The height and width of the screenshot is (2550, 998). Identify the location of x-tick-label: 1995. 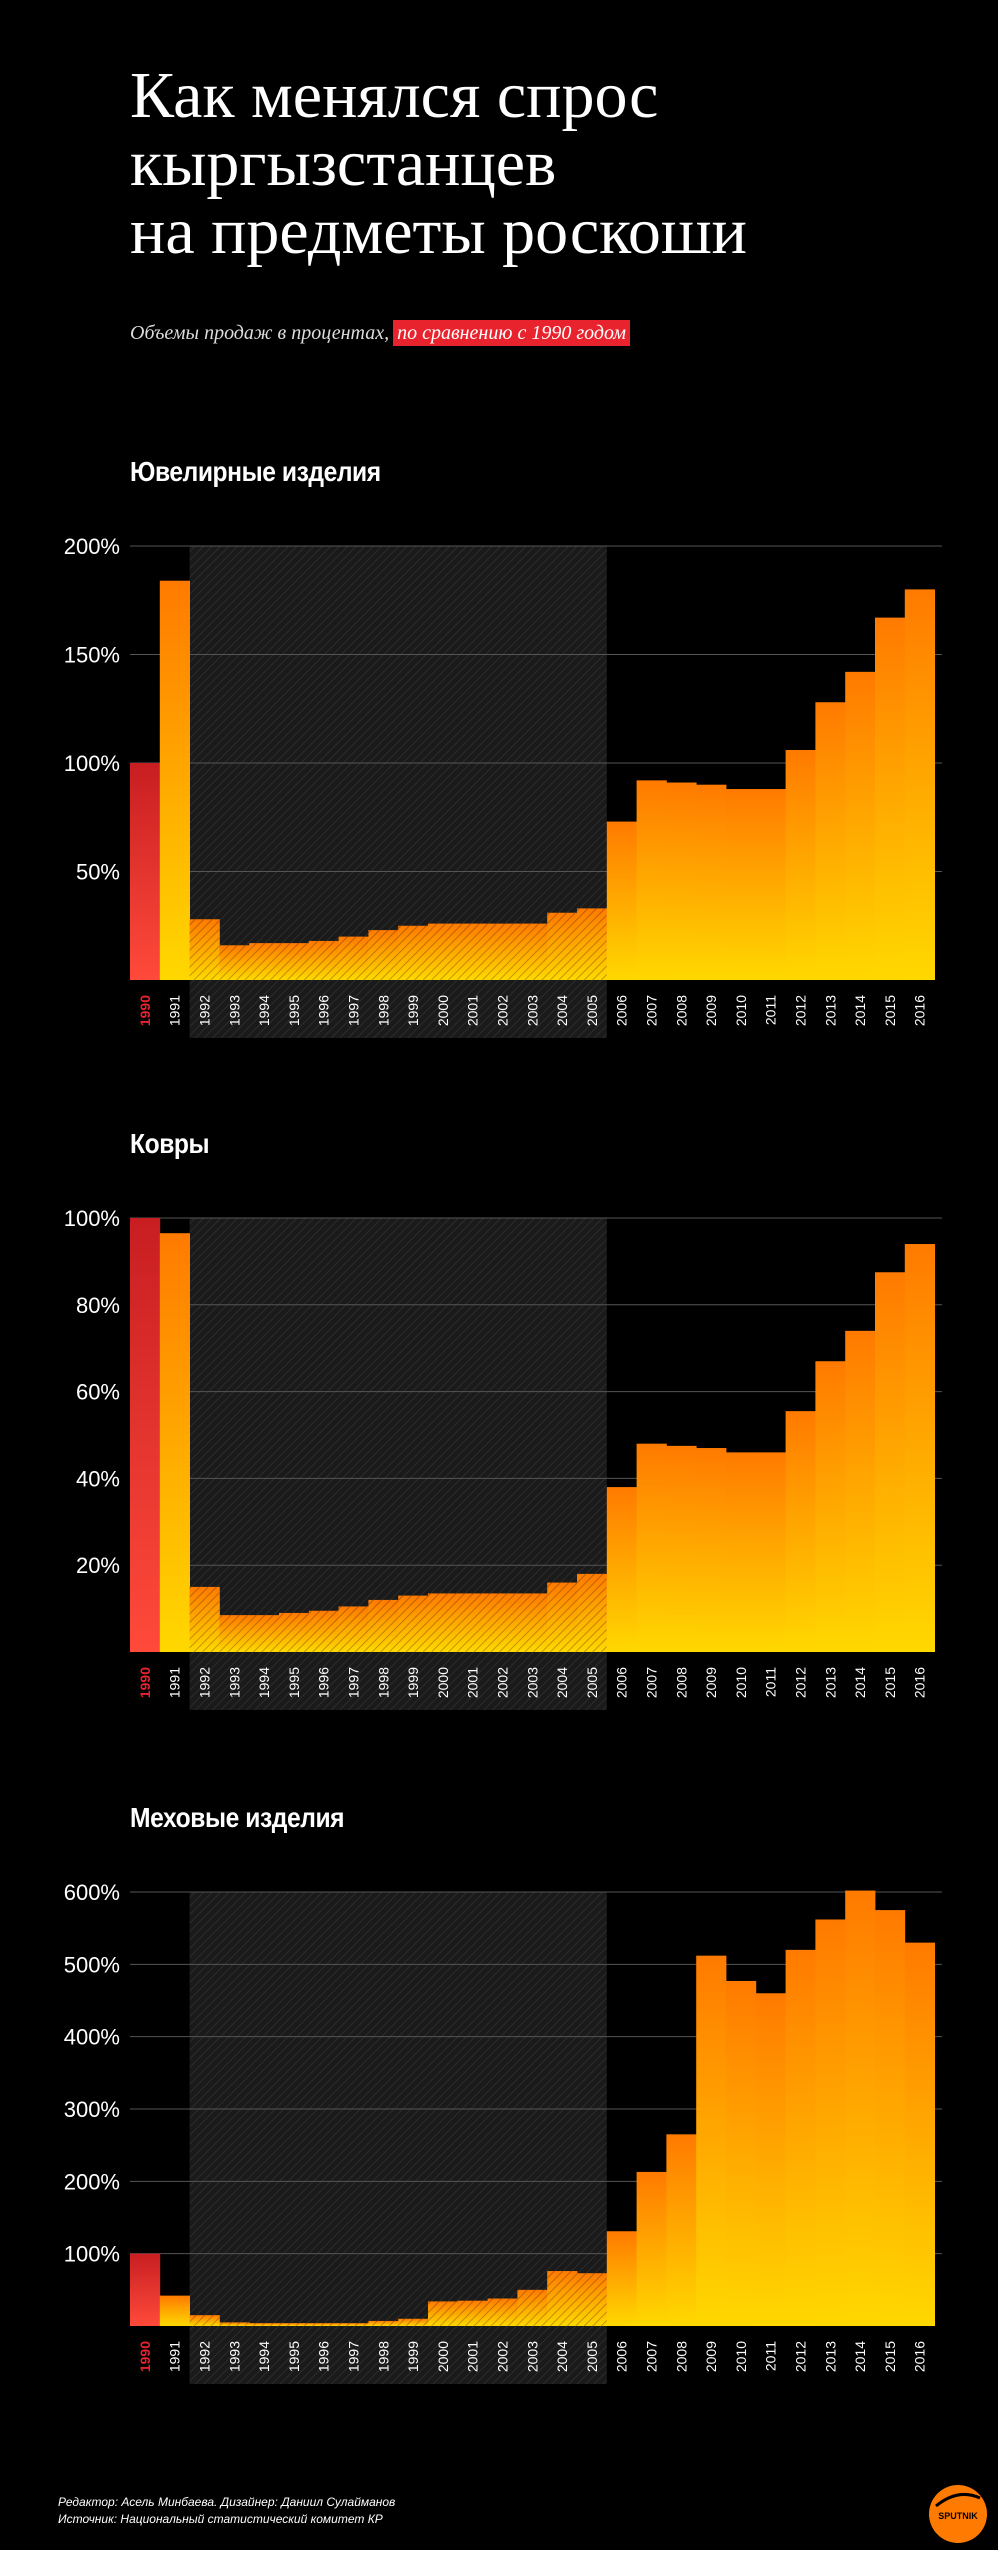
(294, 1682).